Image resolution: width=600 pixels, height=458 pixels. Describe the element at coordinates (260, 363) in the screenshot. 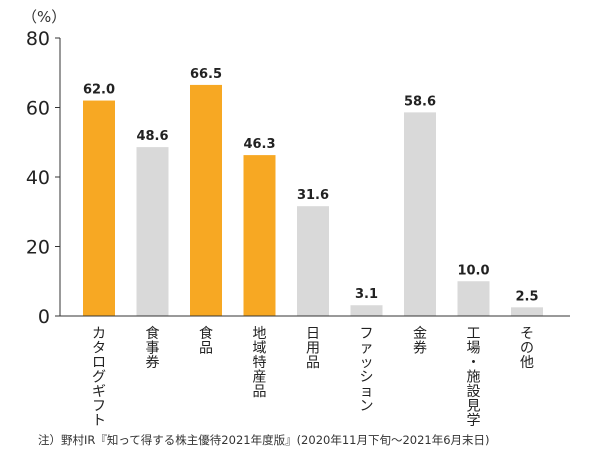

I see `category-label-4: 地域特産品` at that location.